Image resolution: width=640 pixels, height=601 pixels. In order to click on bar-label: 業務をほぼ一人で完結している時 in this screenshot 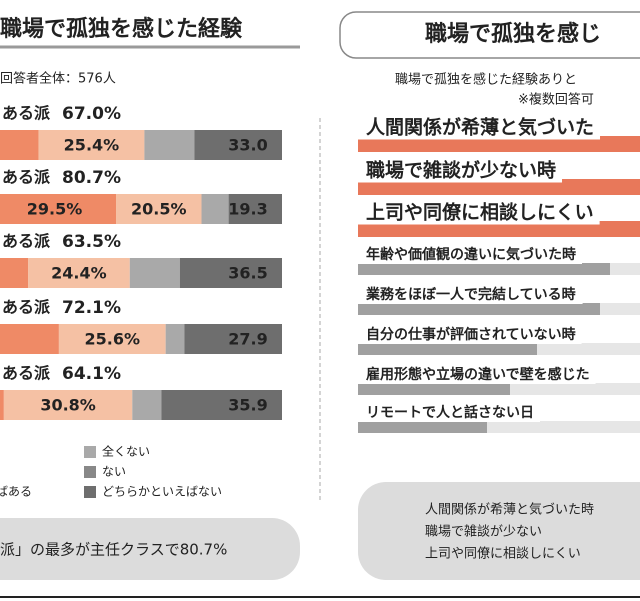, I will do `click(470, 294)`.